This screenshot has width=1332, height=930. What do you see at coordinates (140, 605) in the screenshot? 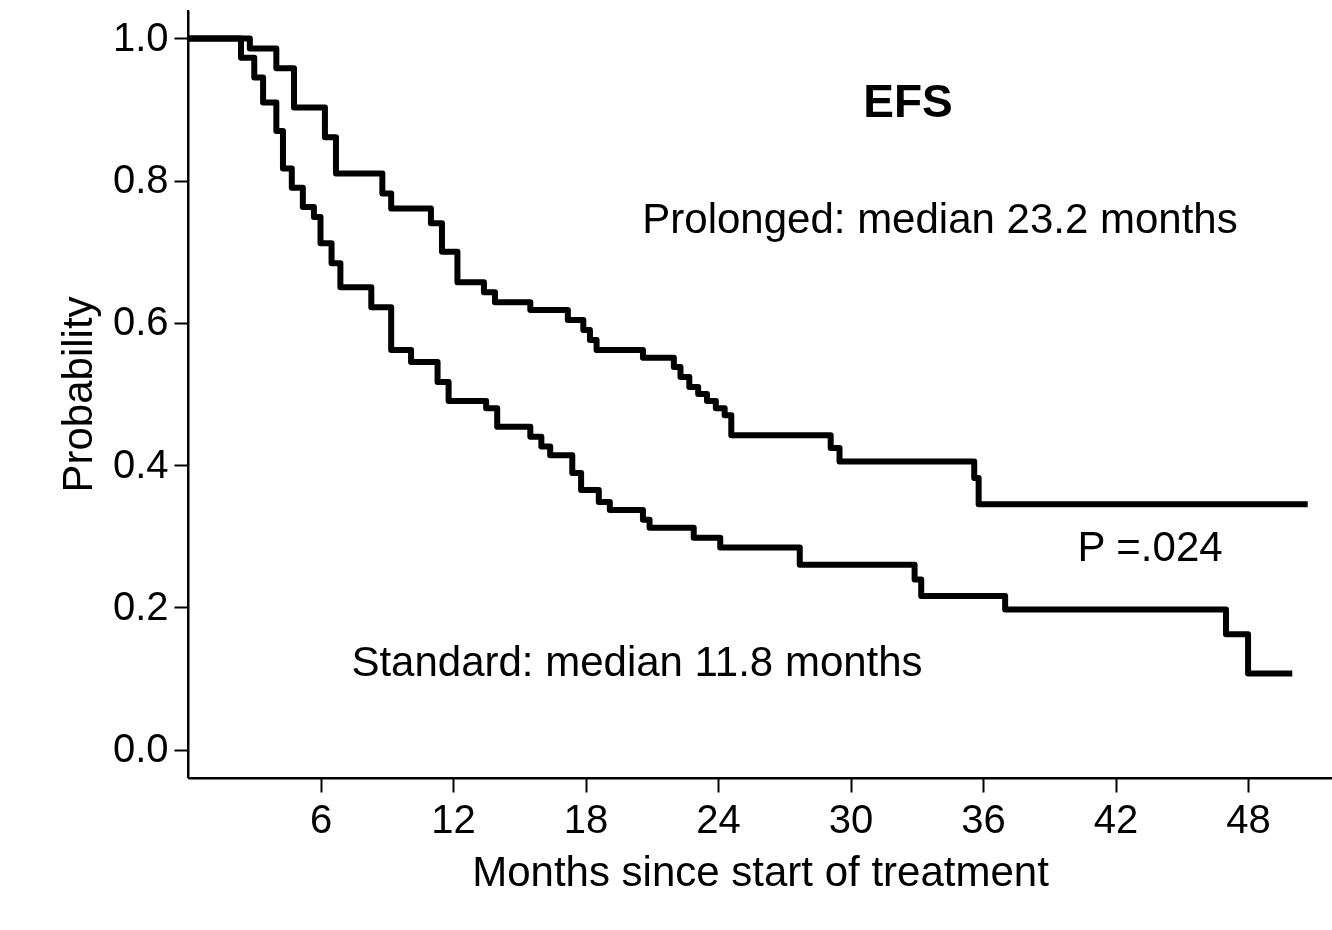
I see `y-tick-label: 0.2` at bounding box center [140, 605].